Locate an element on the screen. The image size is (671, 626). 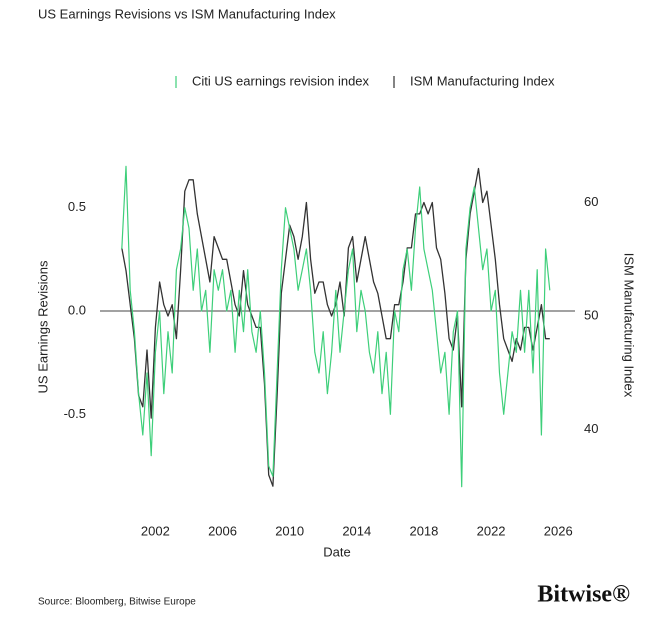
y-axis-label: US Earnings Revisions is located at coordinates (42, 326).